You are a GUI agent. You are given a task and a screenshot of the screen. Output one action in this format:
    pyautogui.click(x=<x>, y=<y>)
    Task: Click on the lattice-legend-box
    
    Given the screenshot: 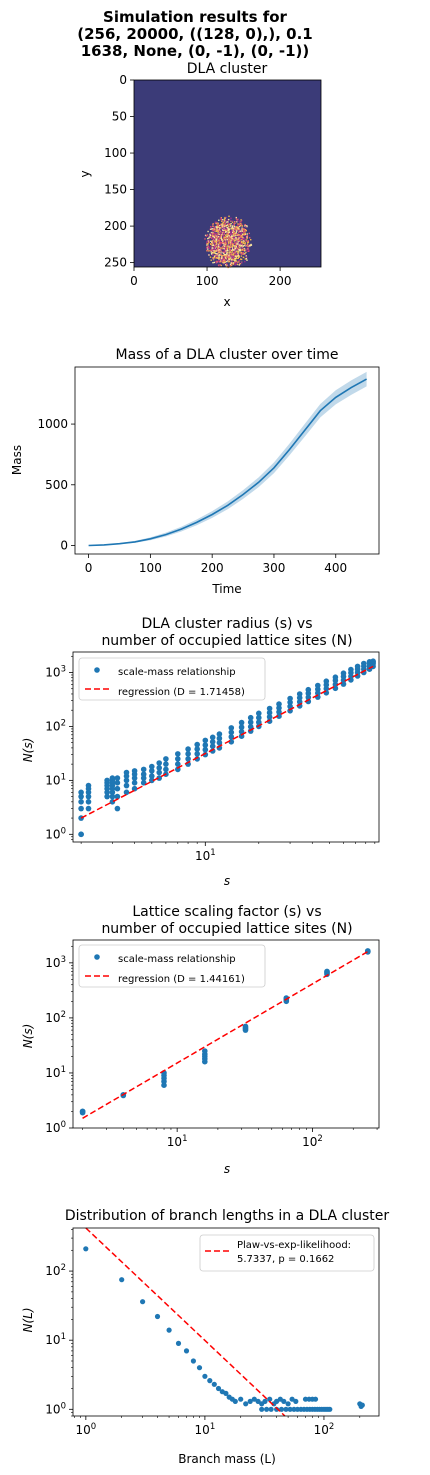 What is the action you would take?
    pyautogui.click(x=172, y=966)
    